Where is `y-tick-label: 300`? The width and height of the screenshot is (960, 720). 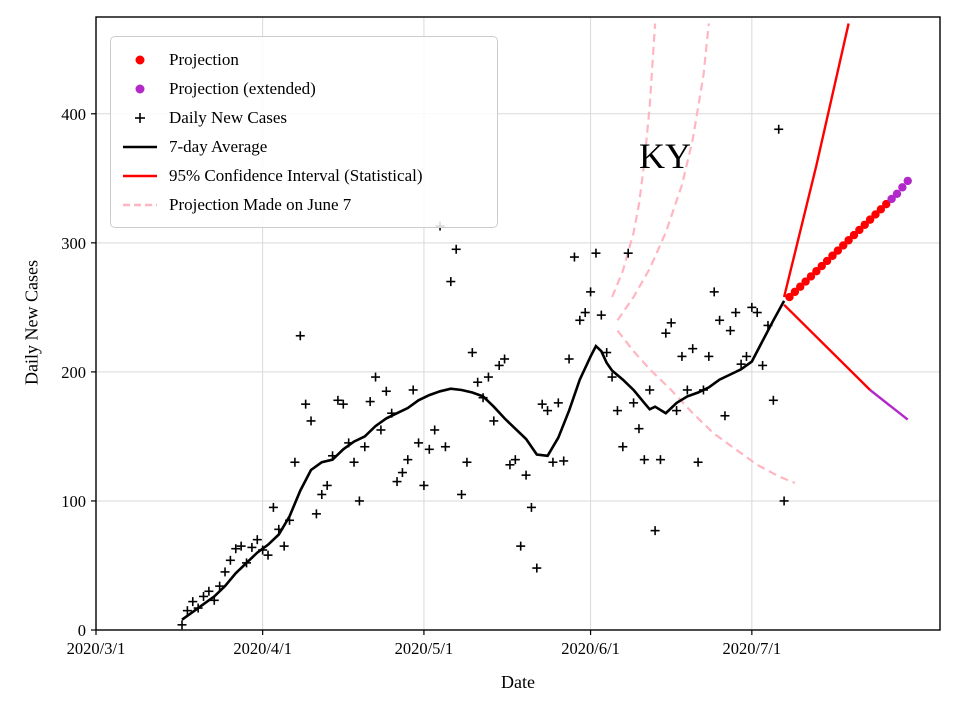
y-tick-label: 300 is located at coordinates (73, 243).